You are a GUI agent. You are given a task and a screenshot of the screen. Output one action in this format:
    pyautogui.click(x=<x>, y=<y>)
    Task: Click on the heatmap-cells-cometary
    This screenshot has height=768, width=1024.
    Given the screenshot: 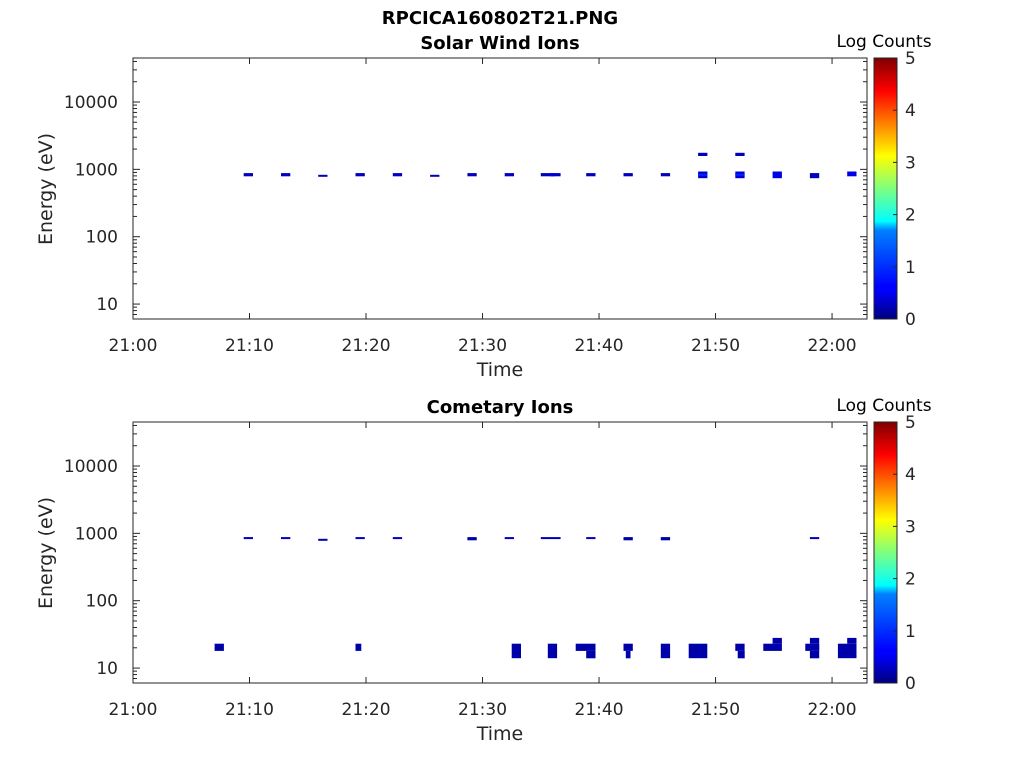 What is the action you would take?
    pyautogui.click(x=535, y=598)
    